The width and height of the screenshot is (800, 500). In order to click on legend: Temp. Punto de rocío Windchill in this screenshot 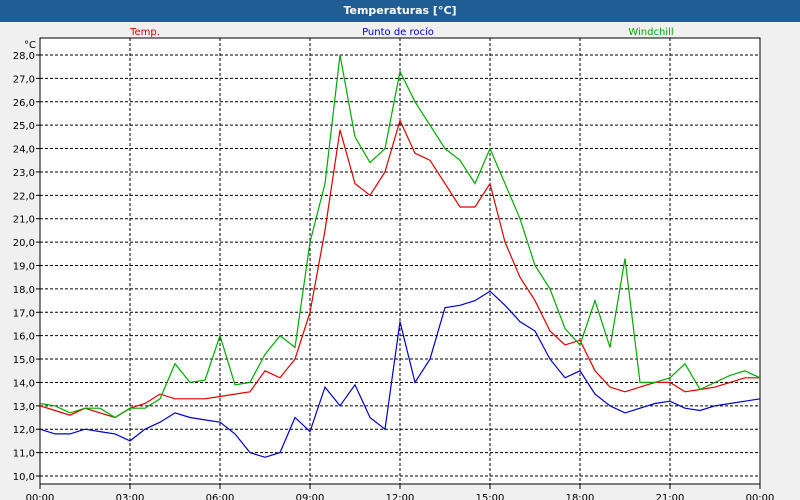, I will do `click(401, 32)`.